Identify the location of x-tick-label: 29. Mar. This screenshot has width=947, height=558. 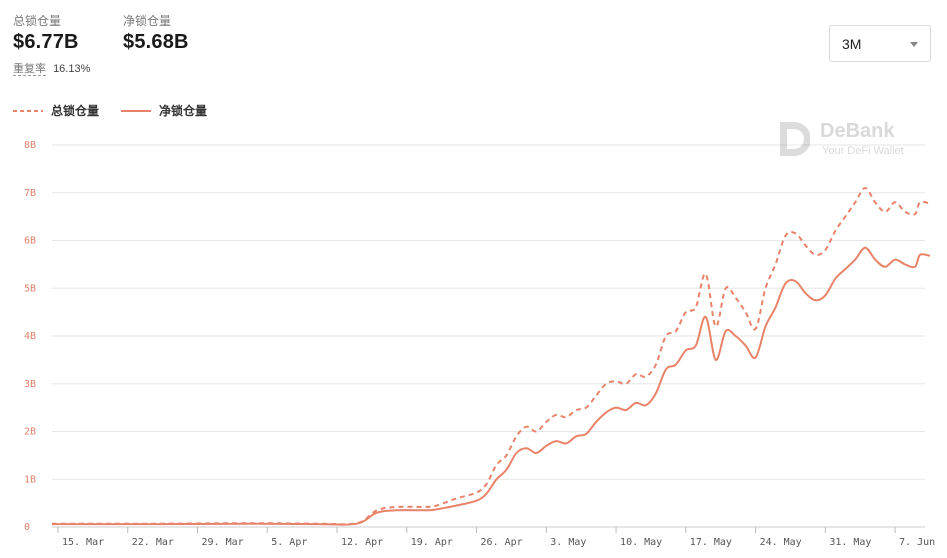
(222, 542).